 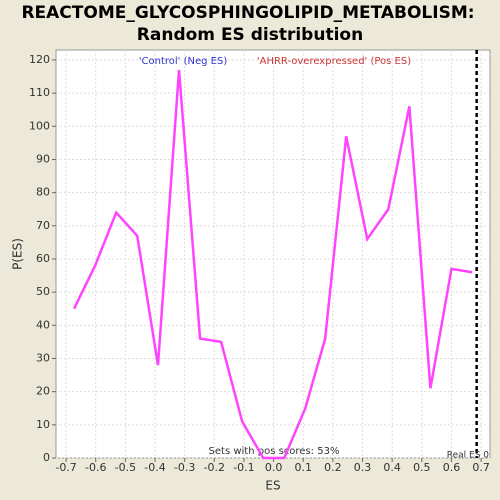 What do you see at coordinates (43, 225) in the screenshot?
I see `y-tick-label: 70` at bounding box center [43, 225].